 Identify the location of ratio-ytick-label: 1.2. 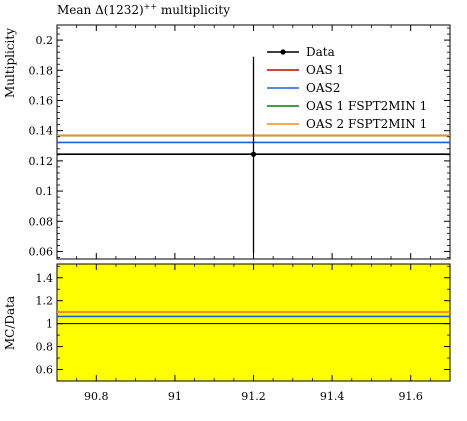
(45, 301).